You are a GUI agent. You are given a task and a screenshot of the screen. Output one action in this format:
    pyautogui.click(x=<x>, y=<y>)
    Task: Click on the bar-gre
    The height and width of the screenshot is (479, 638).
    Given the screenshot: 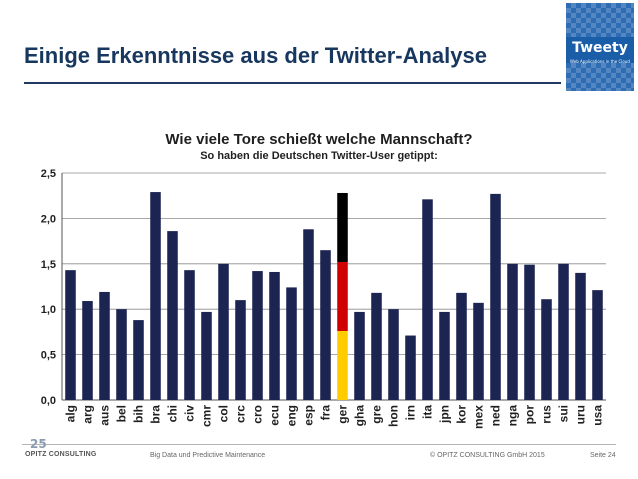 What is the action you would take?
    pyautogui.click(x=376, y=346)
    